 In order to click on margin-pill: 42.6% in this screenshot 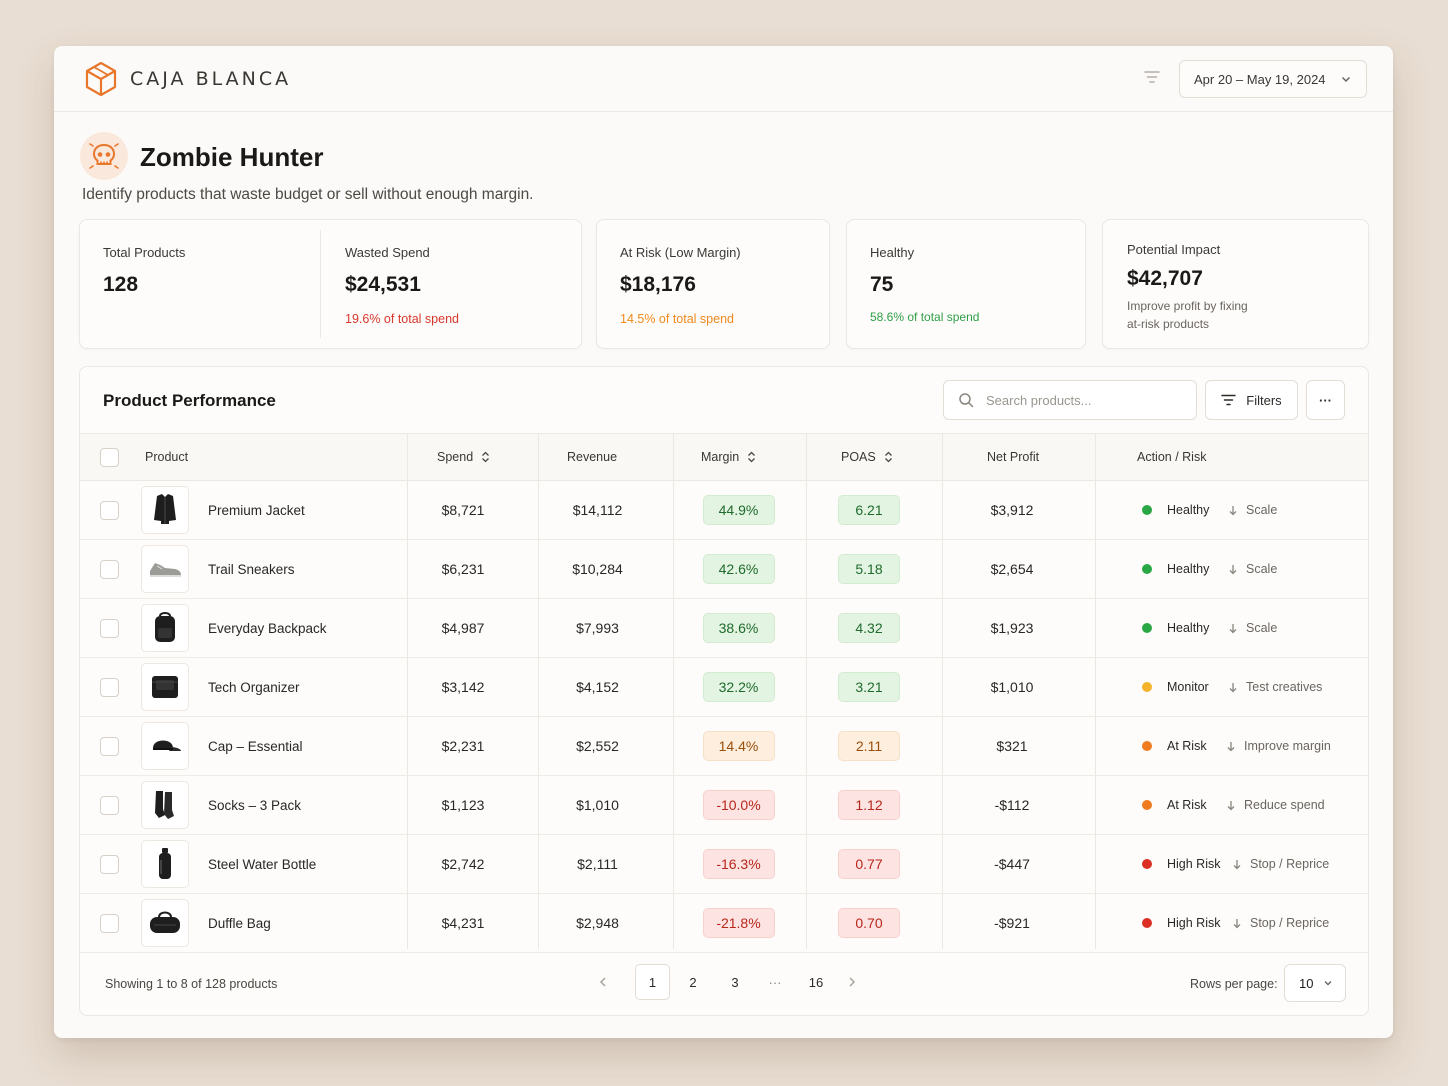, I will do `click(738, 569)`.